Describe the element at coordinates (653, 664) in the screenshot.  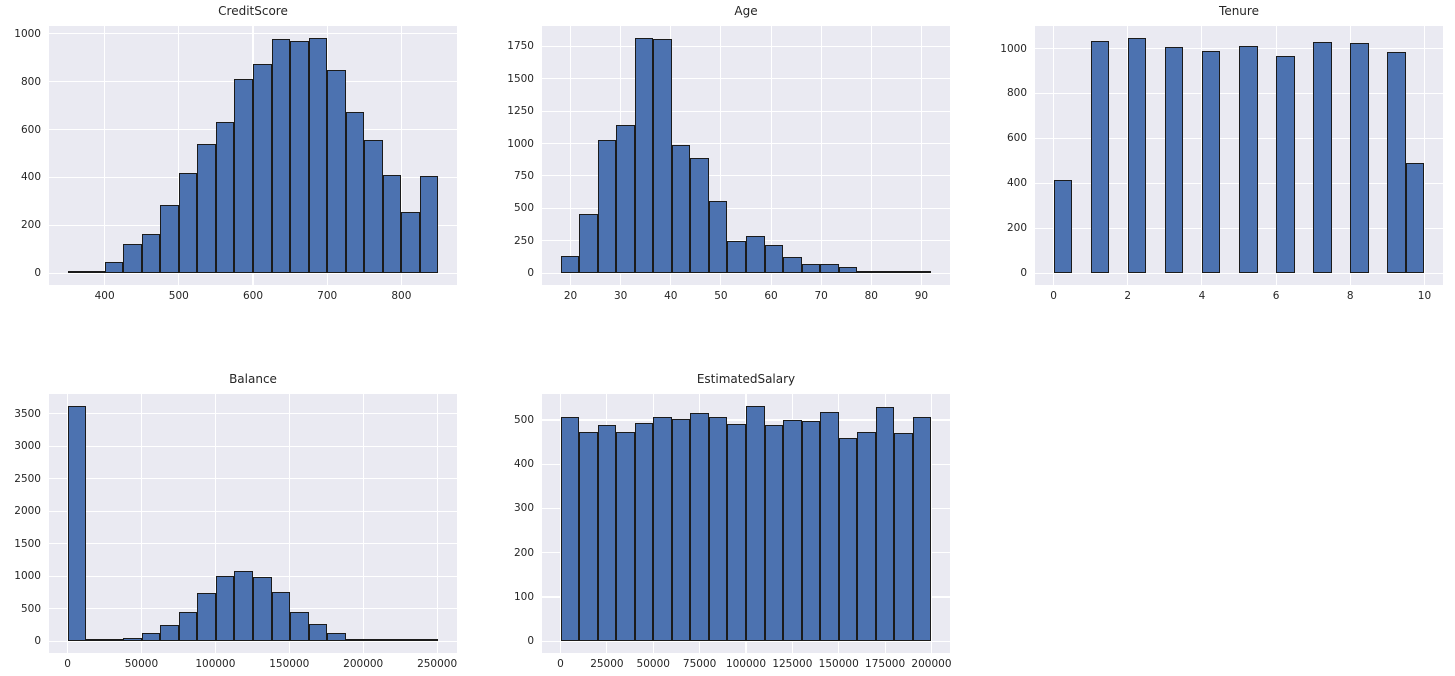
I see `x-tick-label: 50000` at that location.